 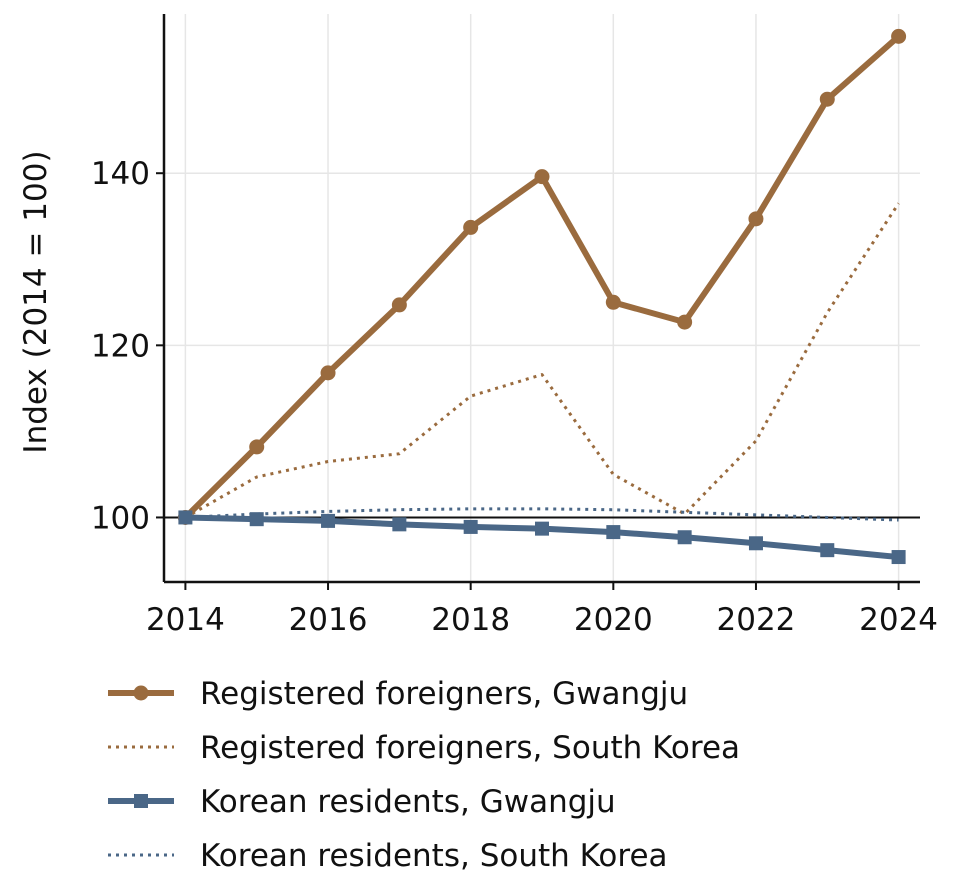 What do you see at coordinates (120, 174) in the screenshot?
I see `y-tick-label: 140` at bounding box center [120, 174].